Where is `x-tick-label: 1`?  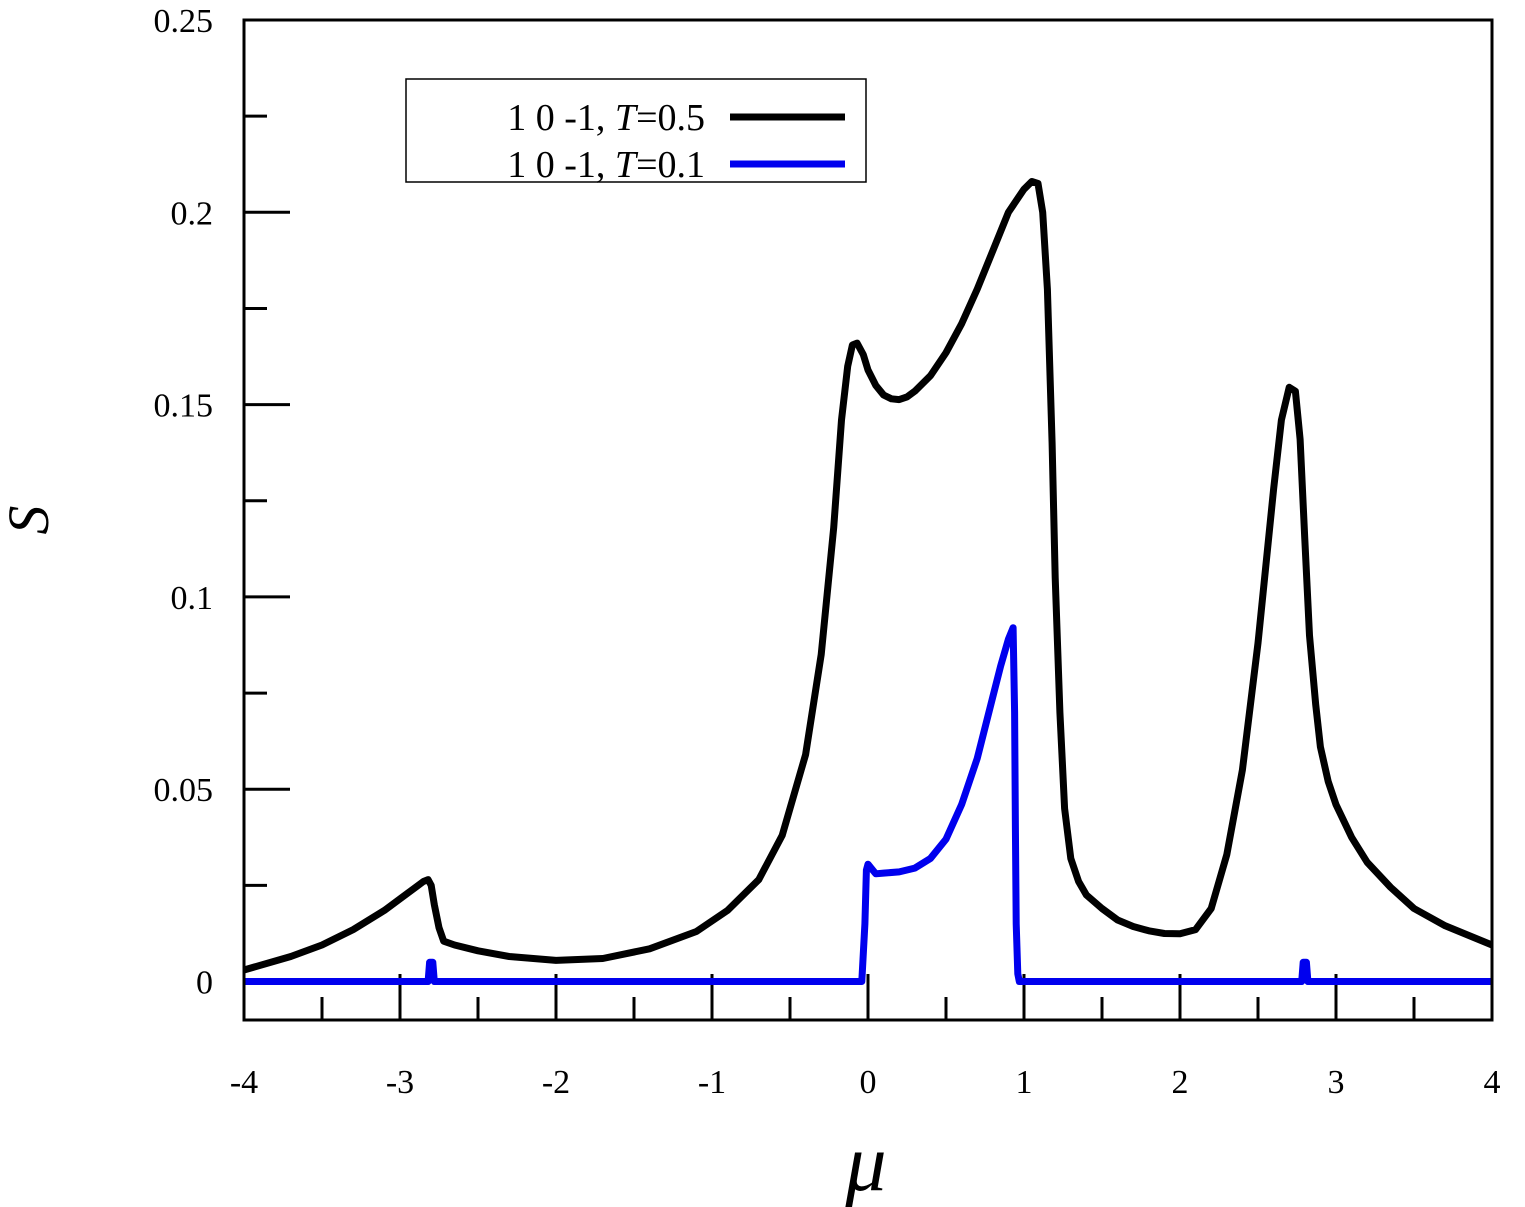
x-tick-label: 1 is located at coordinates (1024, 1082).